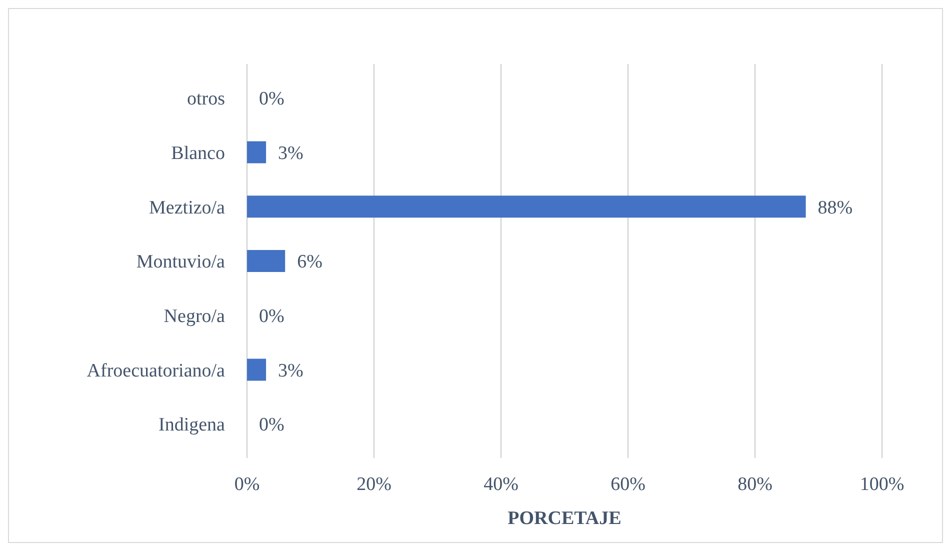 This screenshot has height=546, width=946. Describe the element at coordinates (882, 484) in the screenshot. I see `x-tick-label: 100%` at that location.